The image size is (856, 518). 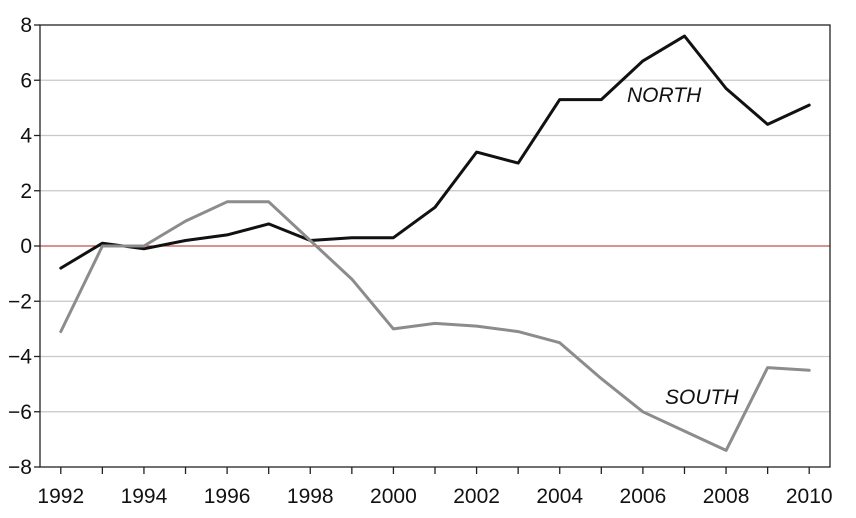 I want to click on x-tick-label: 1992, so click(x=60, y=496).